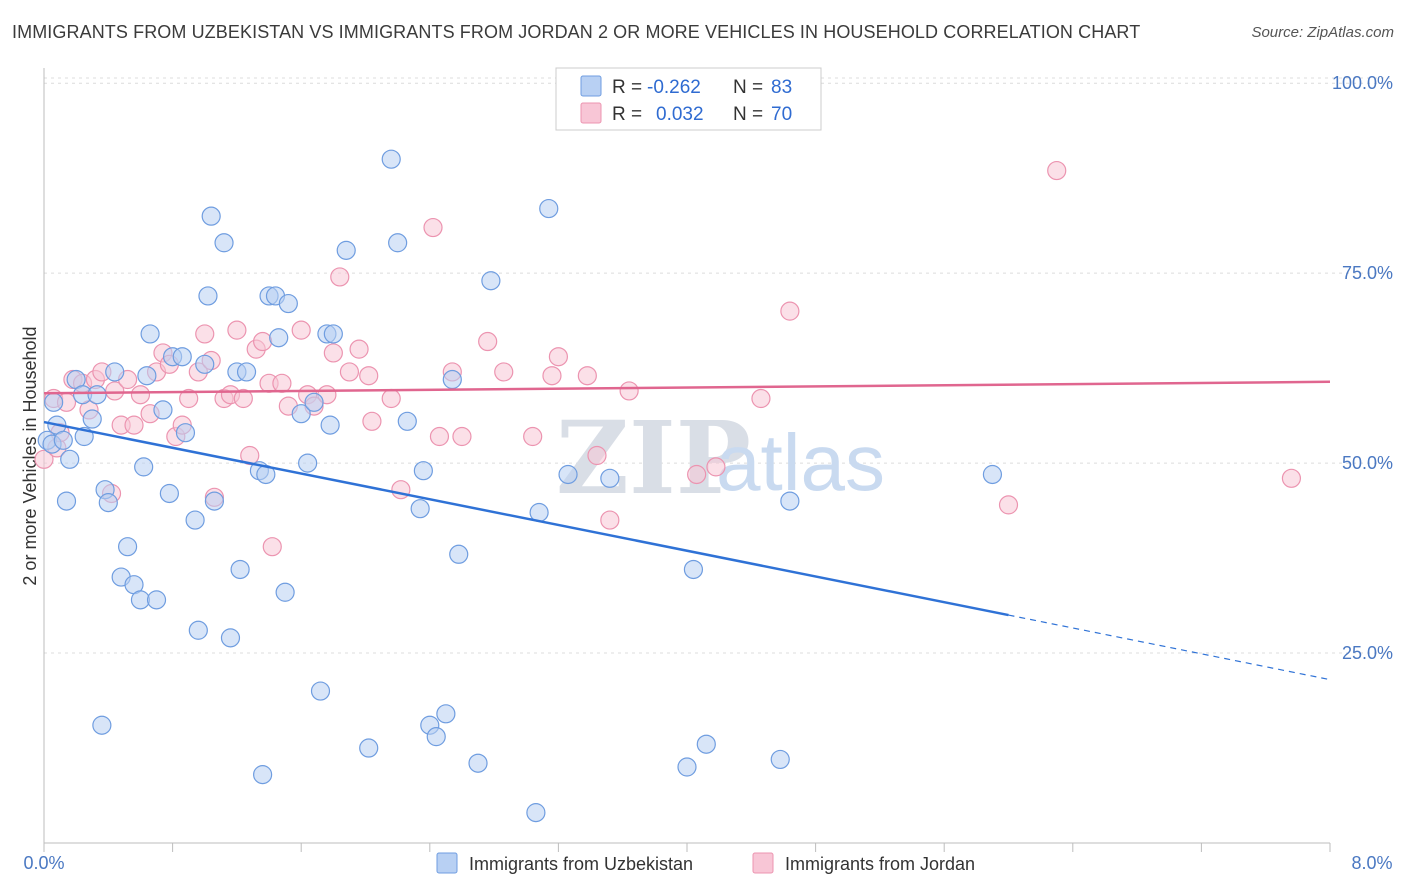 The image size is (1406, 892). What do you see at coordinates (30, 455) in the screenshot?
I see `y-axis-label: 2 or more Vehicles in Household` at bounding box center [30, 455].